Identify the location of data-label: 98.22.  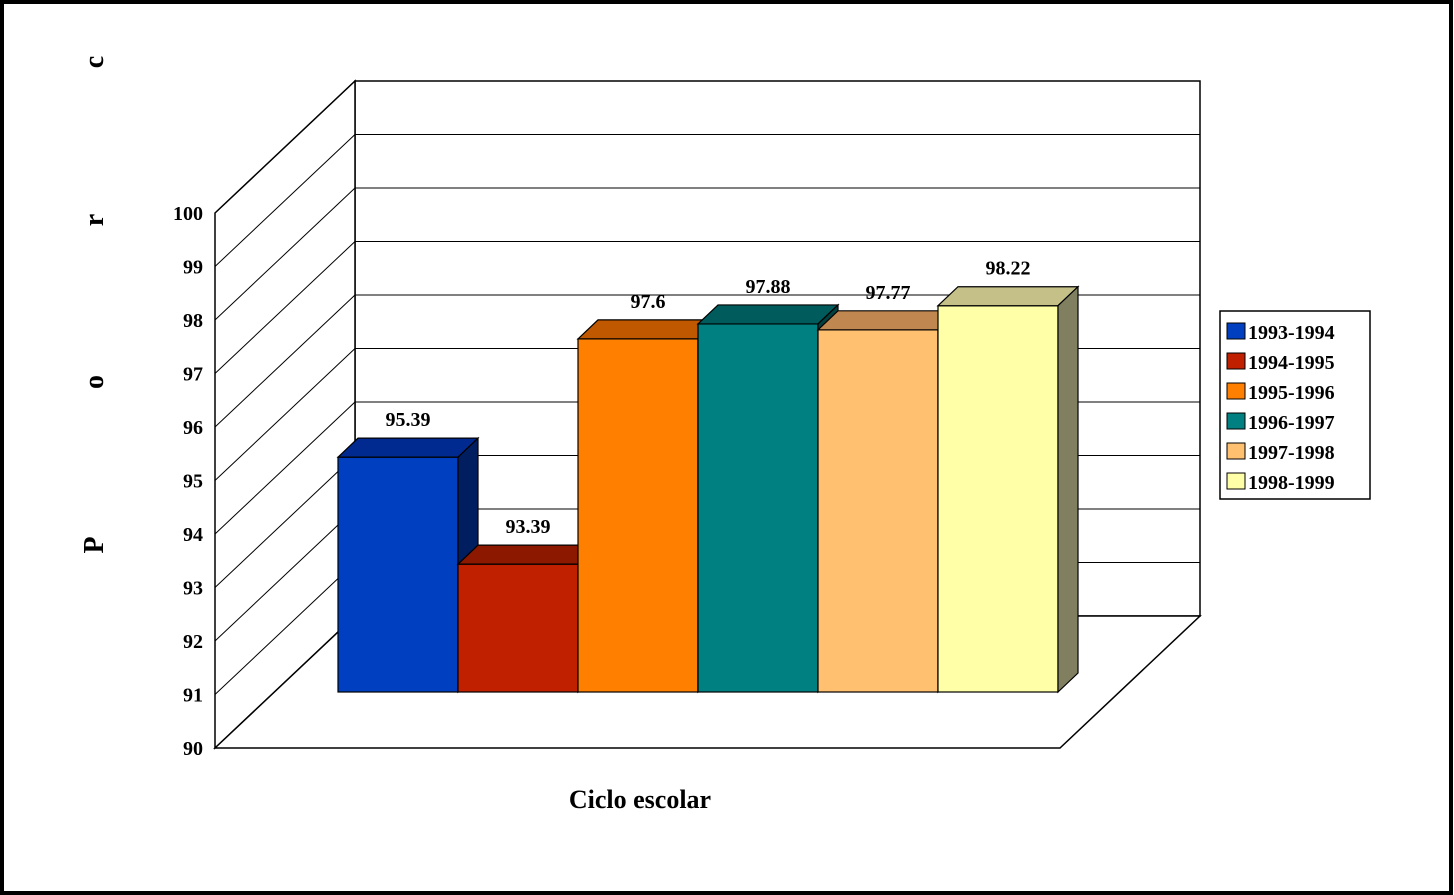
(1008, 269).